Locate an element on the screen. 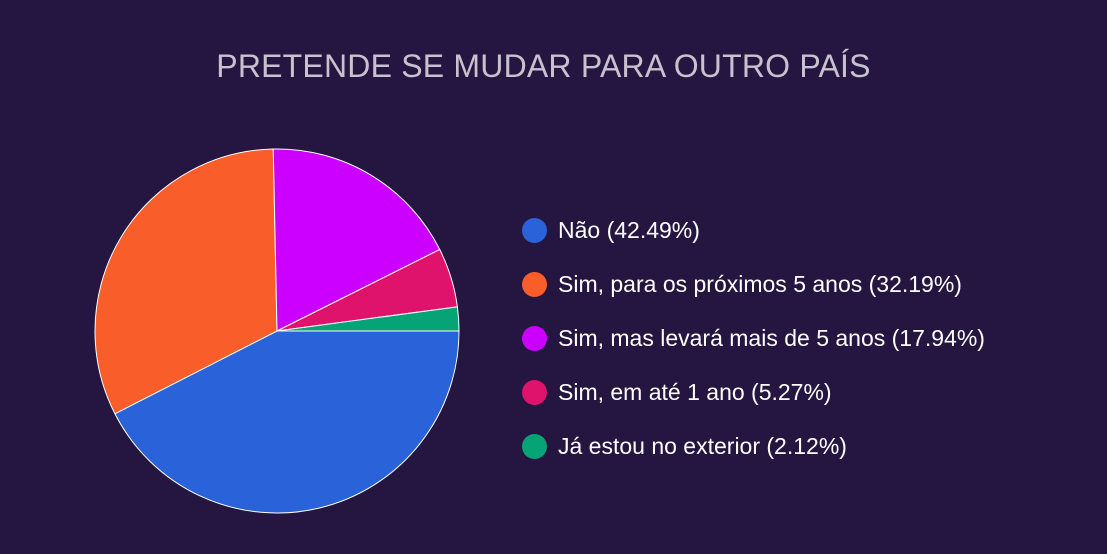 This screenshot has width=1107, height=554. legend-label: Sim, para os próximos 5 anos (32.19%) is located at coordinates (760, 283).